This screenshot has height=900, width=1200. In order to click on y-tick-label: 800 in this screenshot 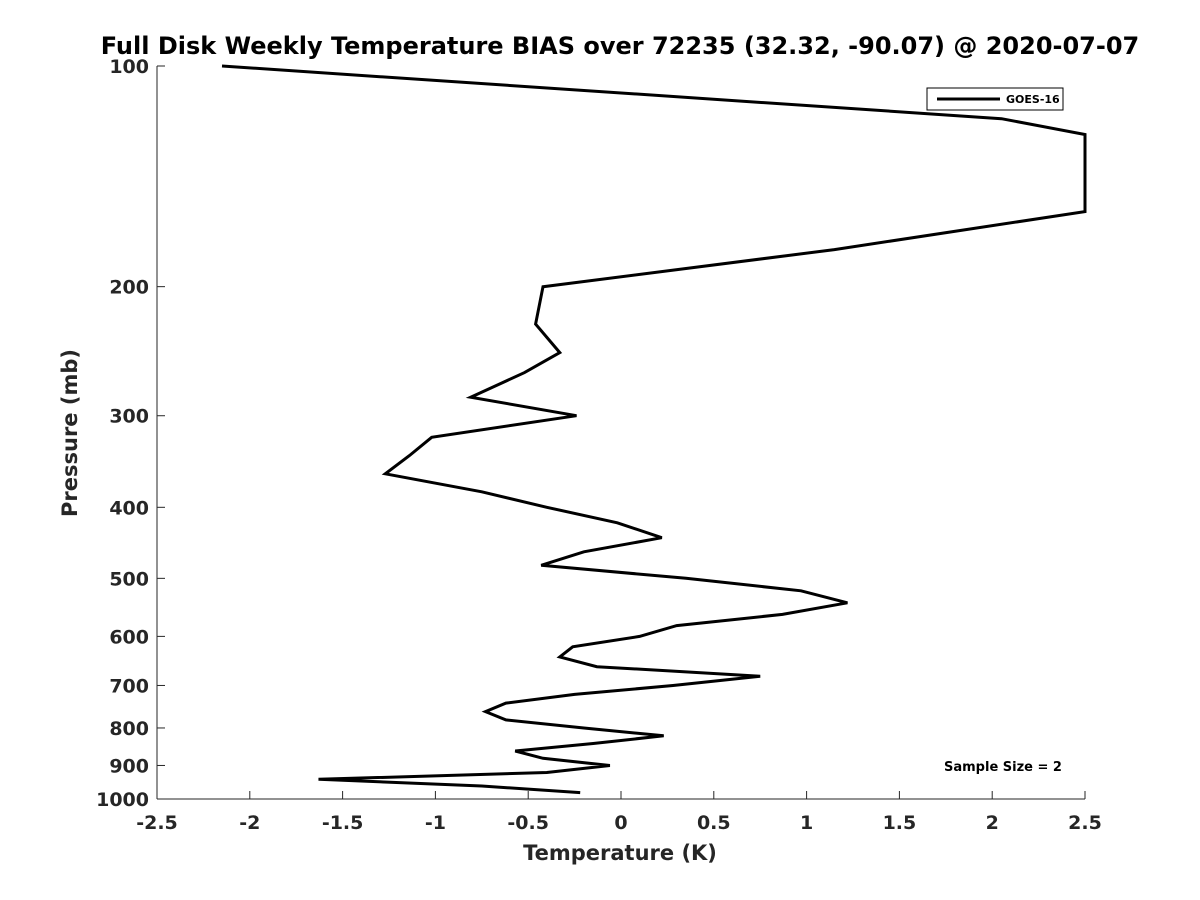, I will do `click(129, 729)`.